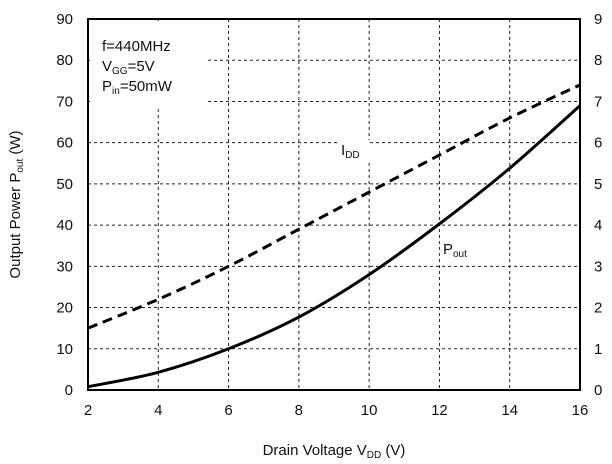 The height and width of the screenshot is (464, 612). What do you see at coordinates (64, 308) in the screenshot?
I see `y-left-tick-label: 20` at bounding box center [64, 308].